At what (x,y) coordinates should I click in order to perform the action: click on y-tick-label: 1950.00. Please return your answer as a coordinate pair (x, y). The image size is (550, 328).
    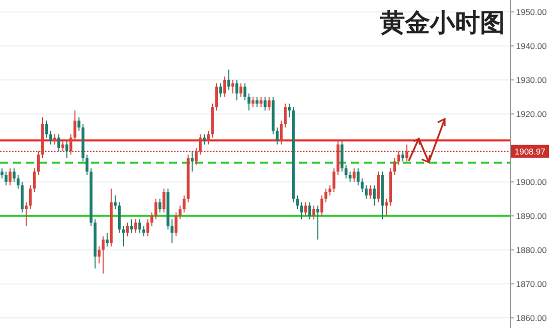
    Looking at the image, I should click on (531, 11).